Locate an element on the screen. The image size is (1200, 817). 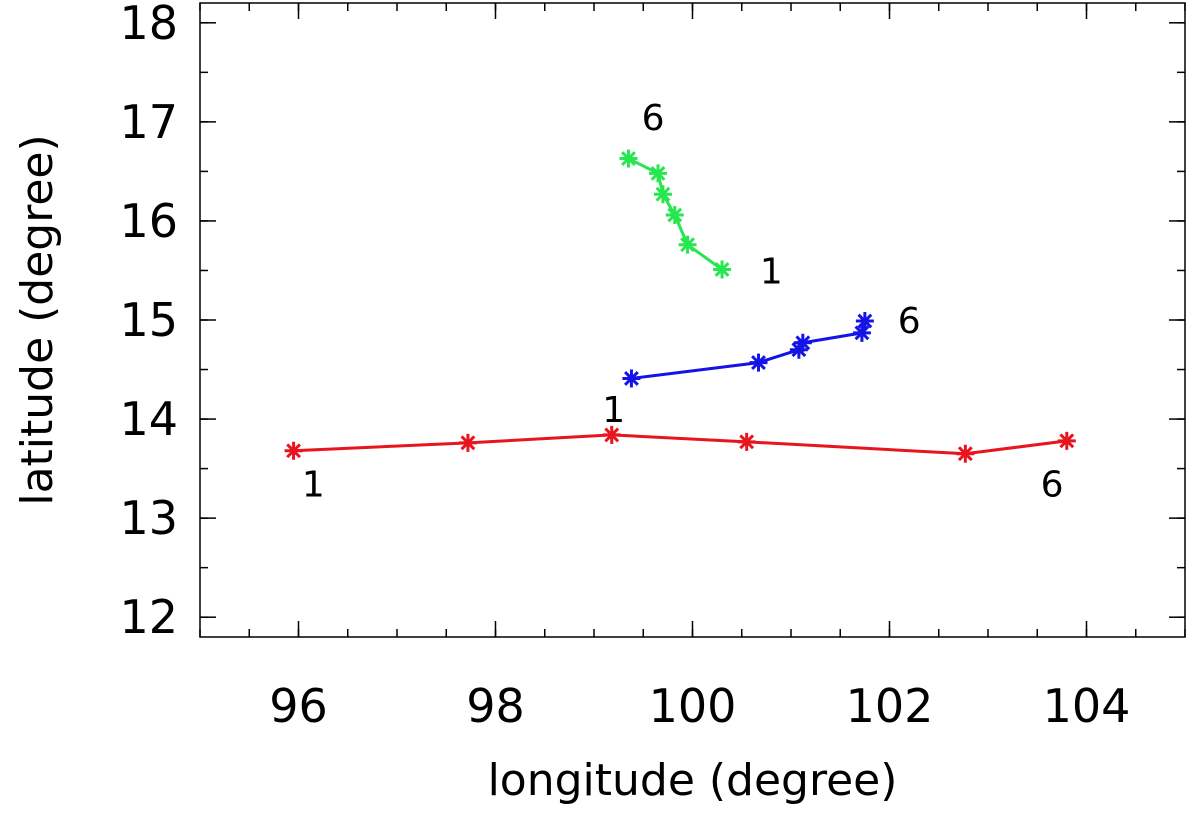
y-tick-label: 18 is located at coordinates (148, 25).